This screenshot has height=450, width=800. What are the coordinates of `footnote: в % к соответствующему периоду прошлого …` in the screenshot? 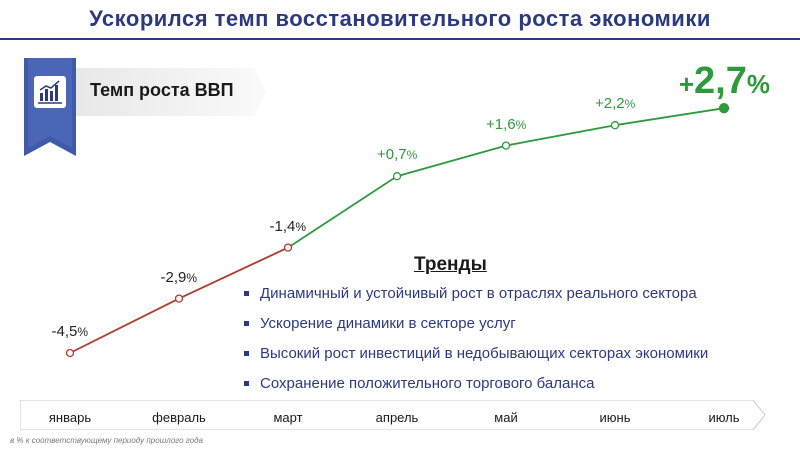 It's located at (106, 440).